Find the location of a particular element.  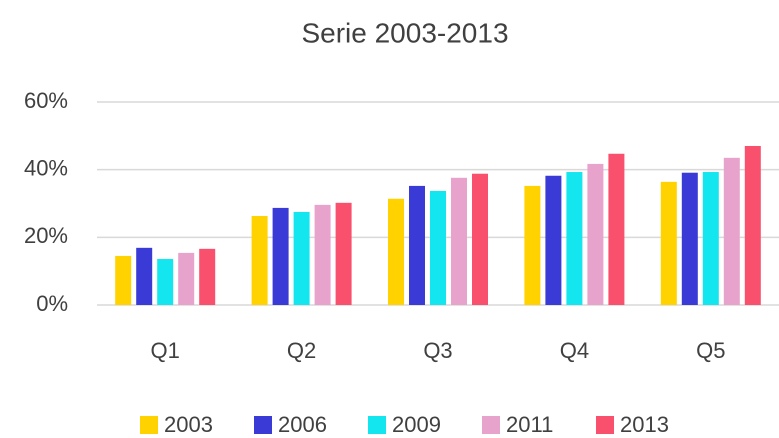

legend-label: 2009 is located at coordinates (416, 424).